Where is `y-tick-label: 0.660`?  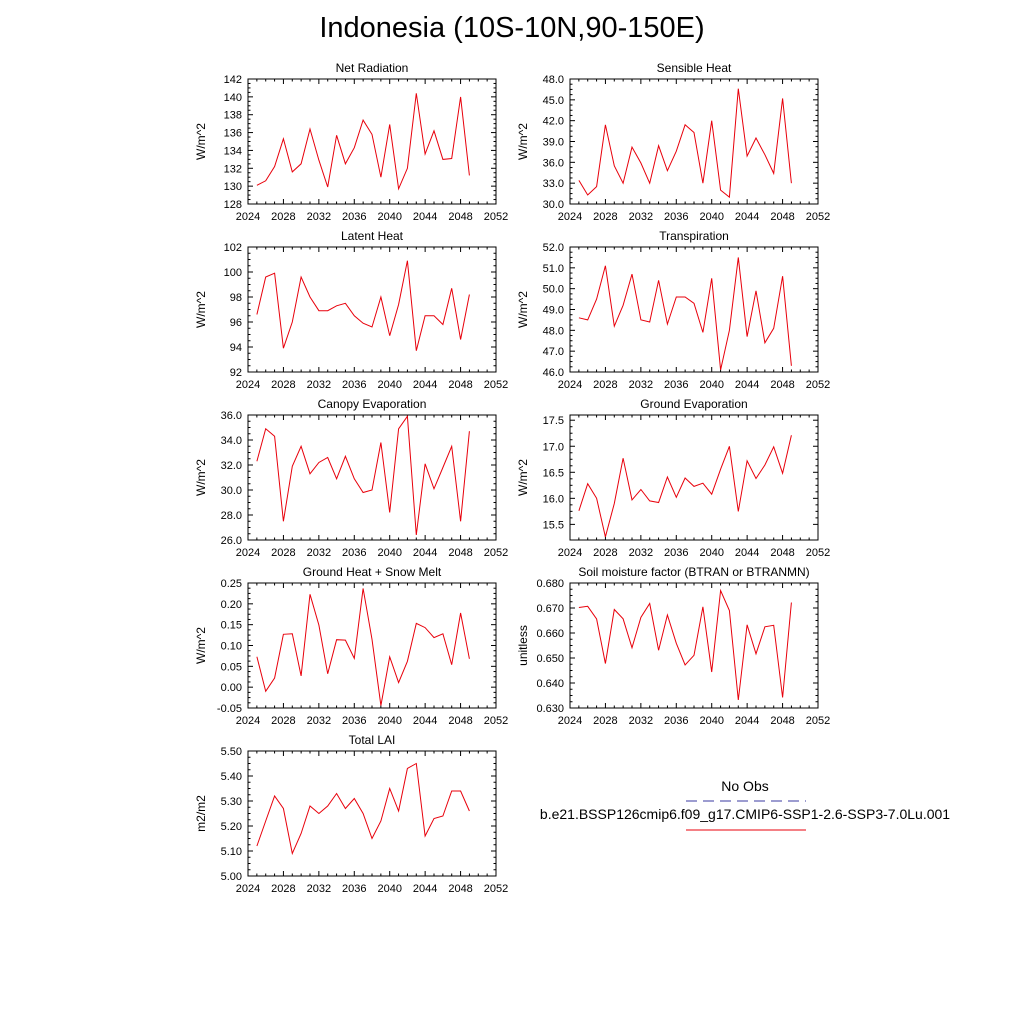
y-tick-label: 0.660 is located at coordinates (550, 634).